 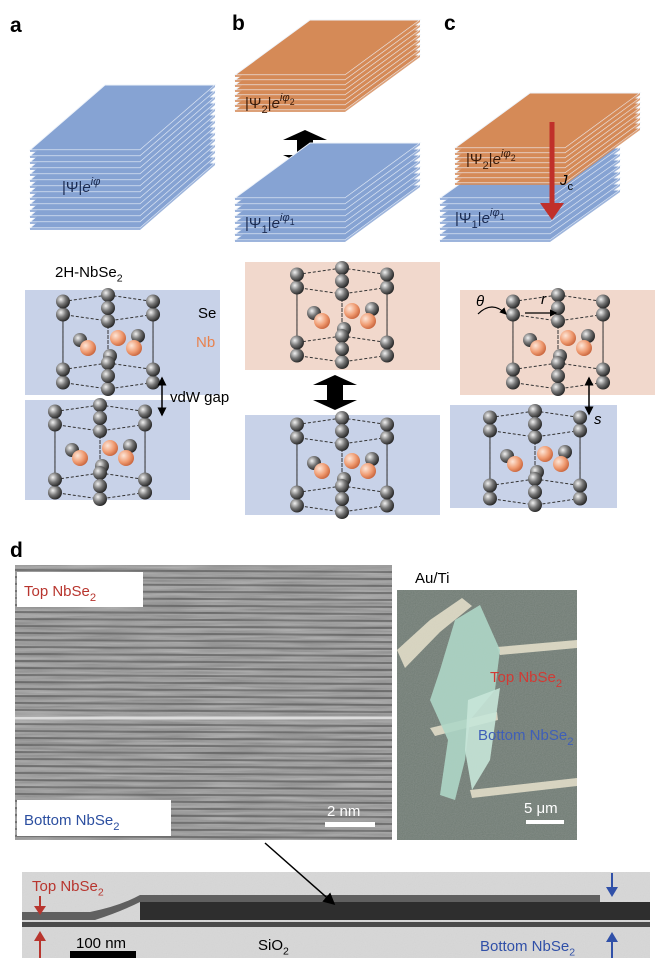 I want to click on scale-label: 2 nm, so click(x=343, y=811).